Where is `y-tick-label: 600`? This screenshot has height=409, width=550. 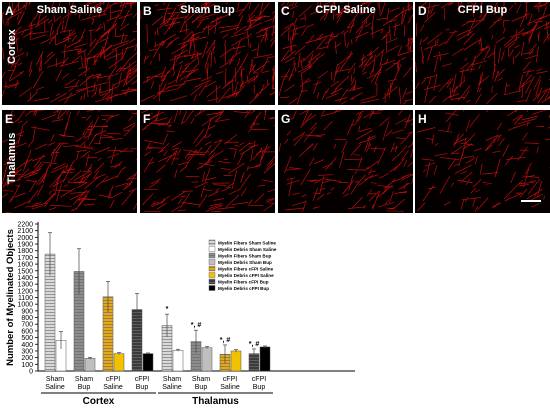 y-tick-label: 600 is located at coordinates (27, 331).